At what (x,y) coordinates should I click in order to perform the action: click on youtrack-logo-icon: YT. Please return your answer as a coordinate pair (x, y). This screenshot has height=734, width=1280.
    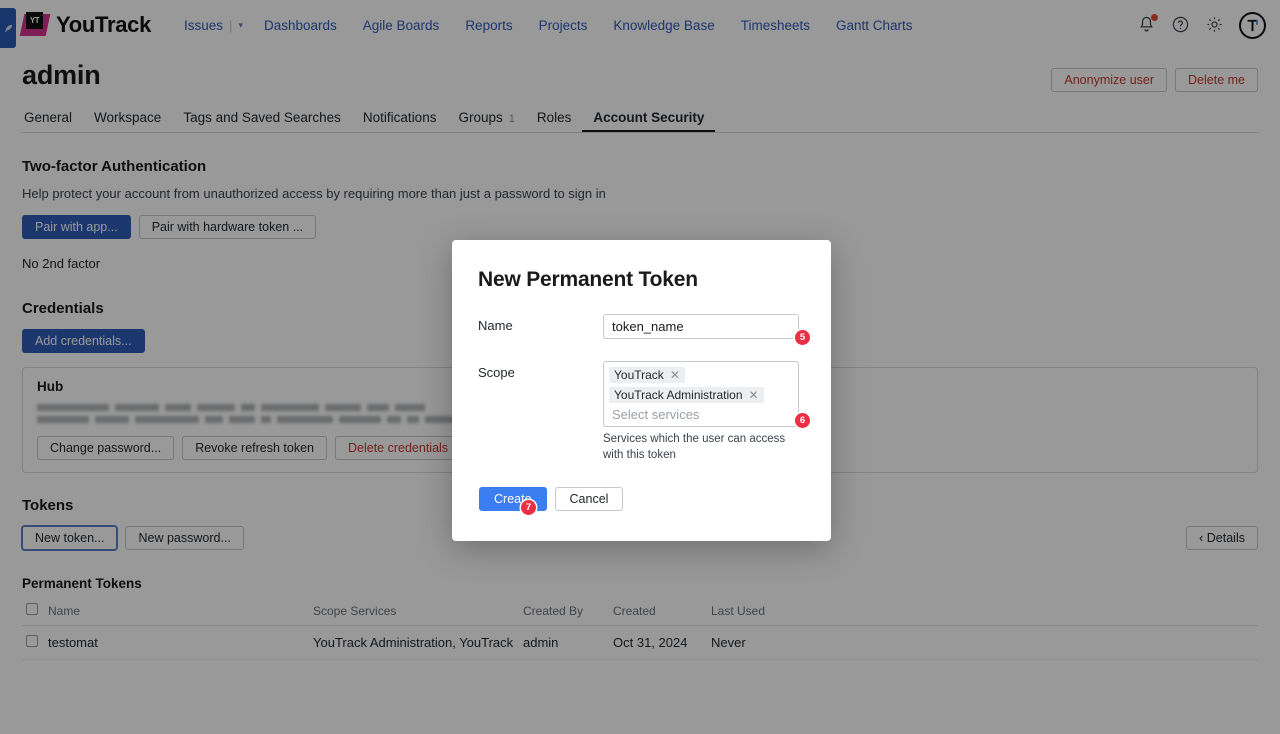
    Looking at the image, I should click on (35, 25).